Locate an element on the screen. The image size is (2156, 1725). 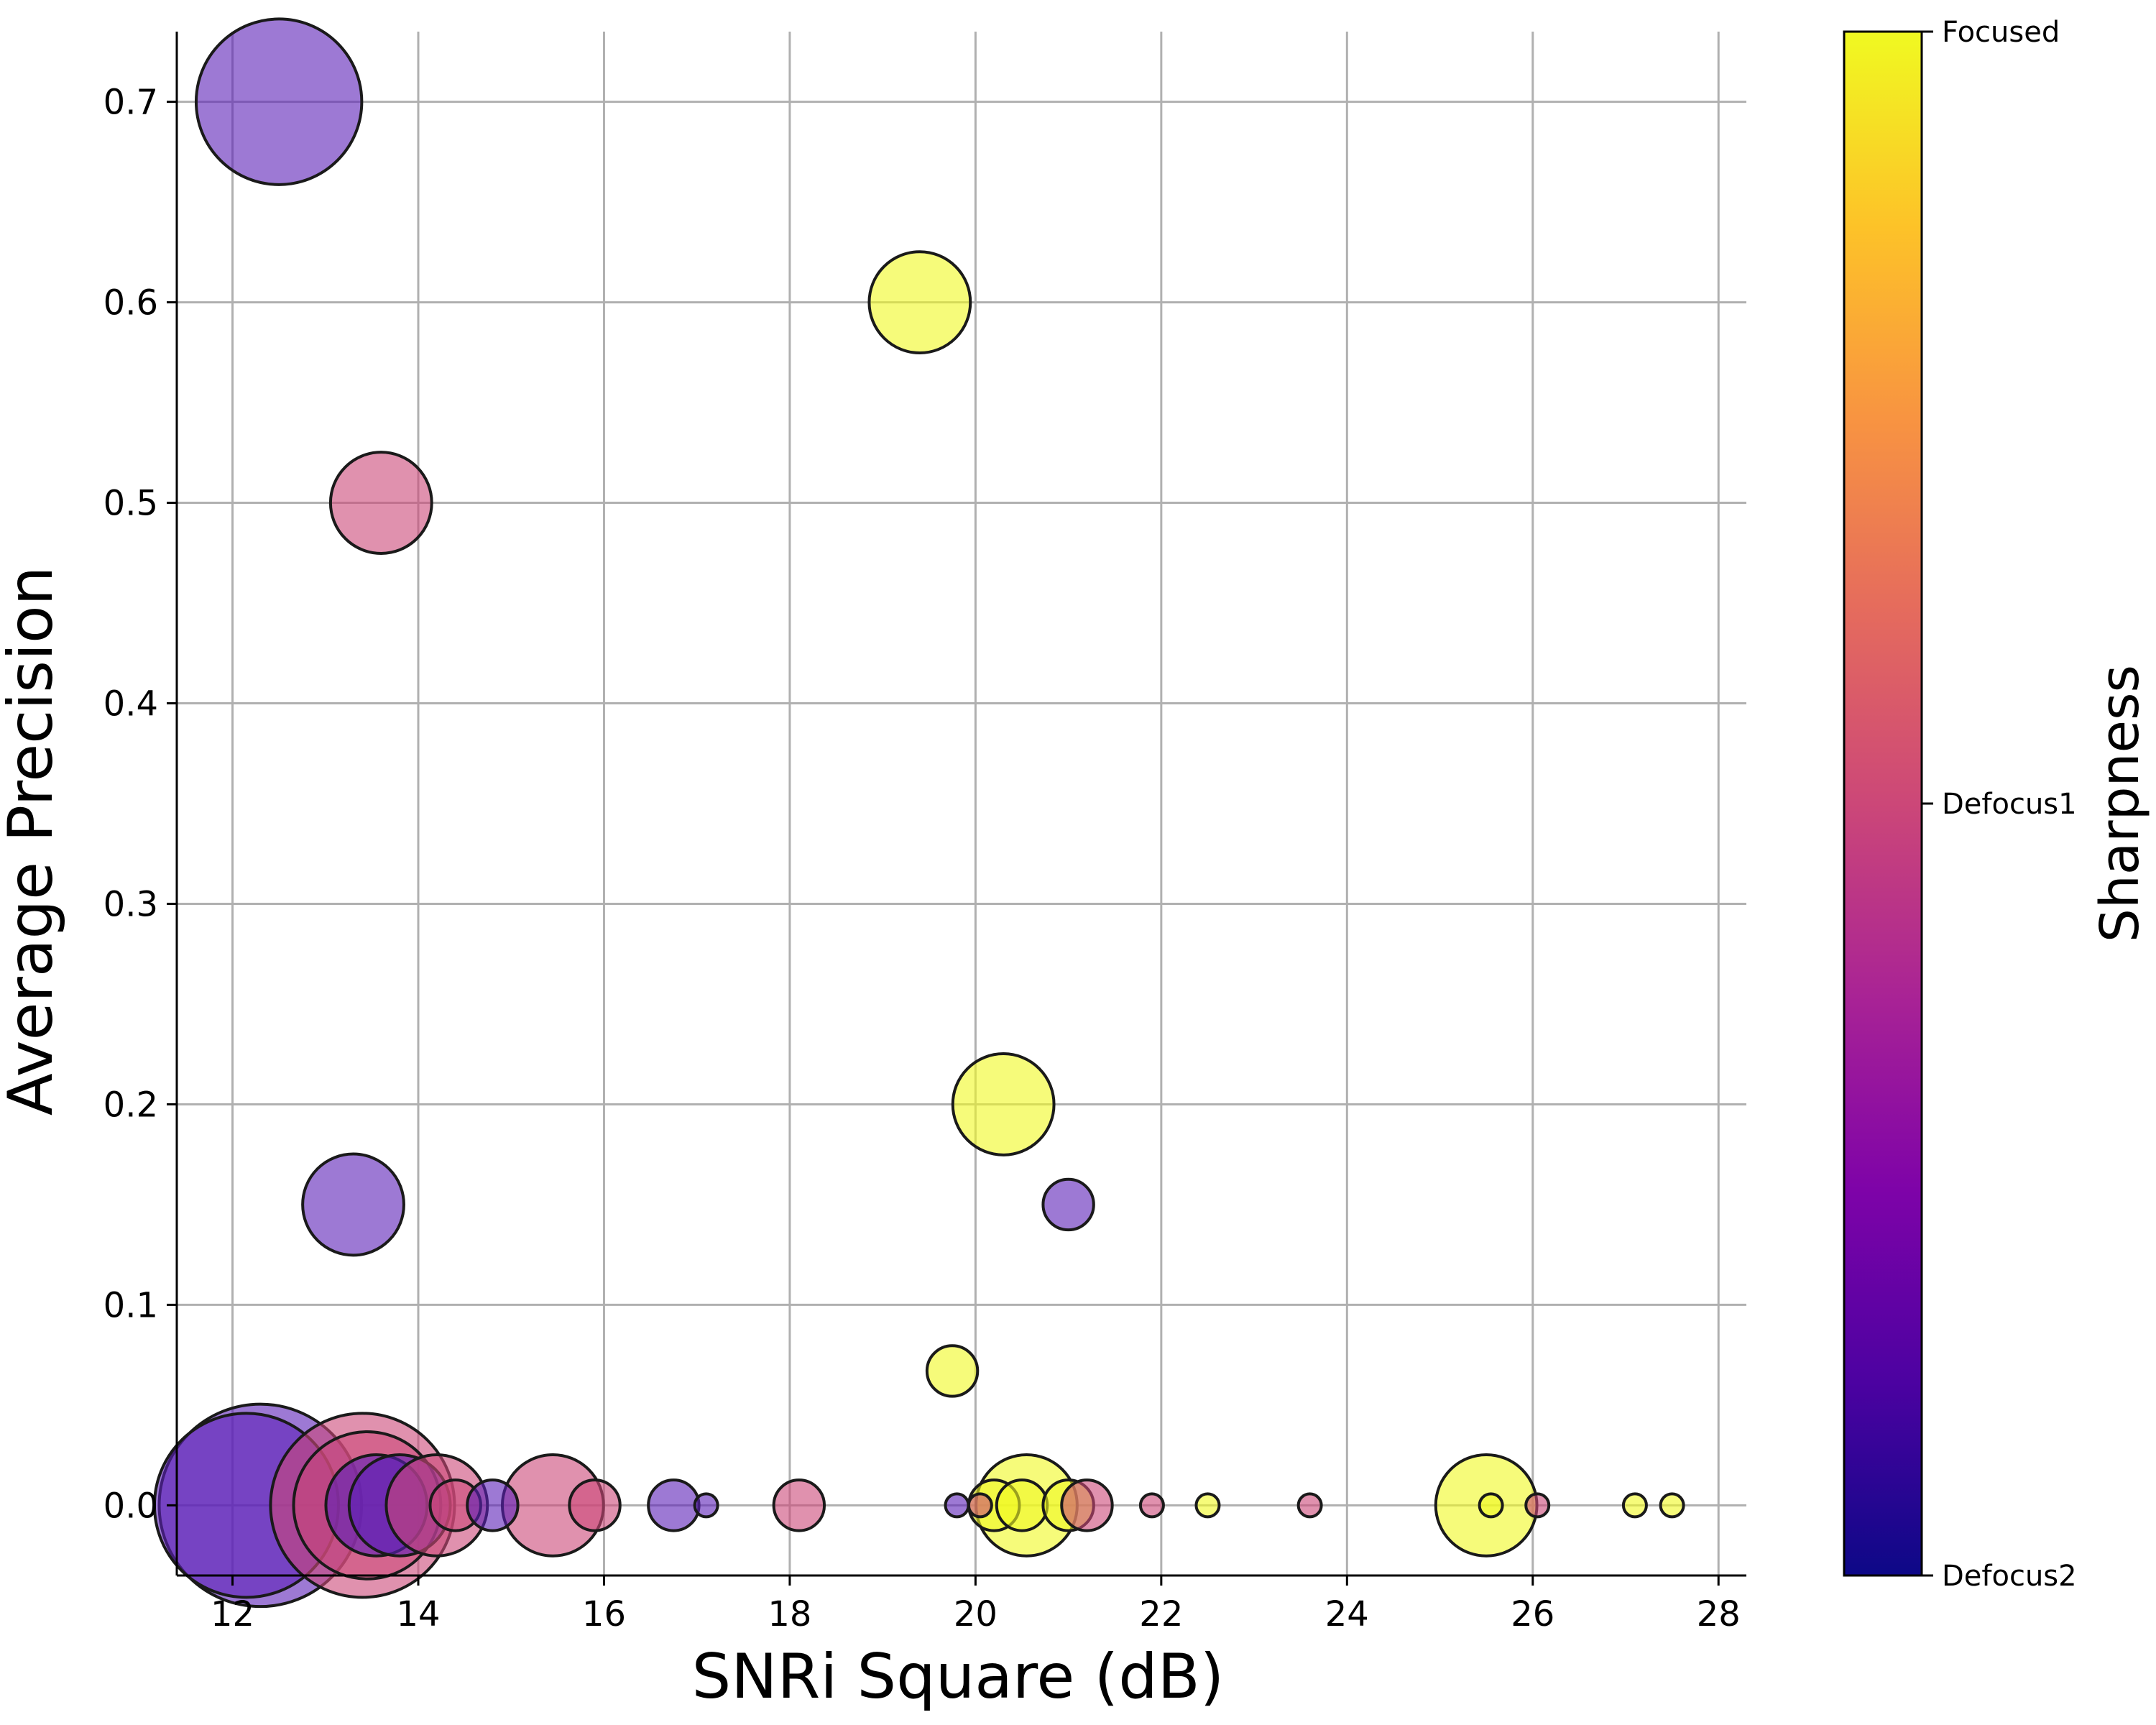
x-tick-label: 20 is located at coordinates (976, 1614).